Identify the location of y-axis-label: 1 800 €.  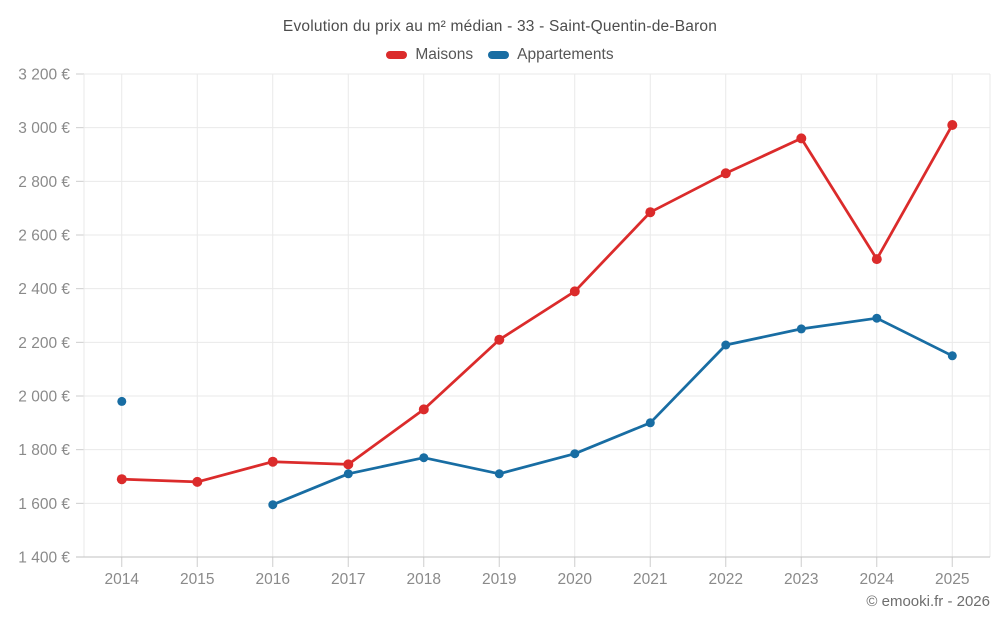
(44, 450).